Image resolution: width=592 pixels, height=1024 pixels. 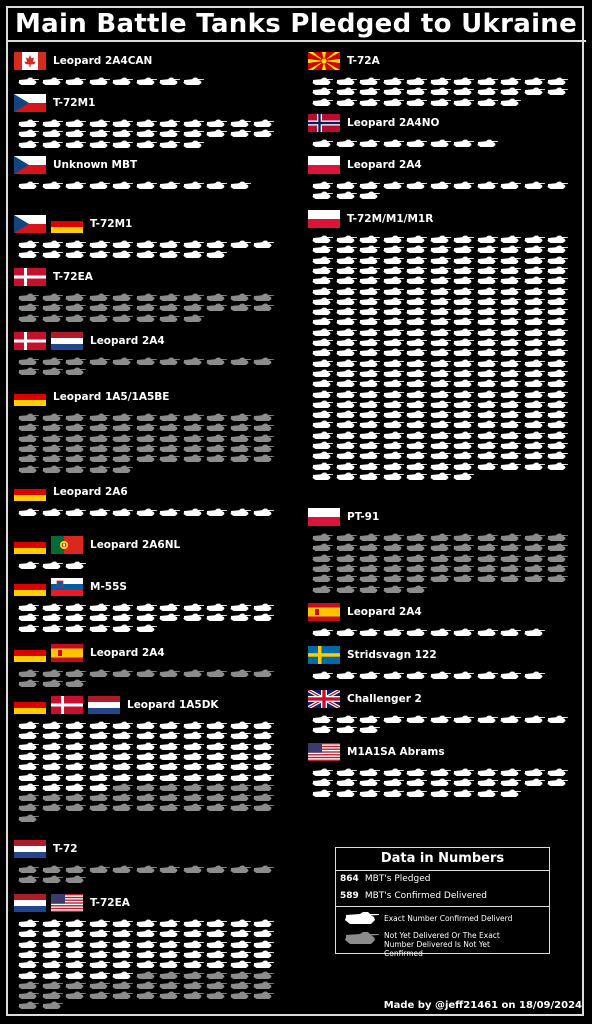 What do you see at coordinates (442, 906) in the screenshot?
I see `summary-divider` at bounding box center [442, 906].